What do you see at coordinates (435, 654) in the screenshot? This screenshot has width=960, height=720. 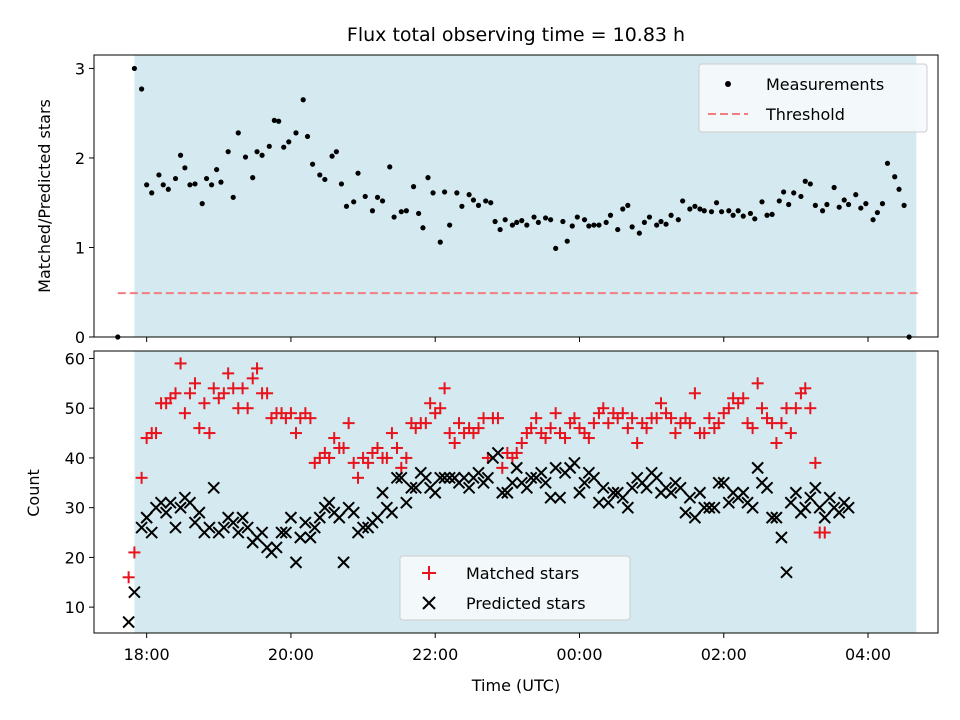 I see `bottom-x-tick-label: 22:00` at bounding box center [435, 654].